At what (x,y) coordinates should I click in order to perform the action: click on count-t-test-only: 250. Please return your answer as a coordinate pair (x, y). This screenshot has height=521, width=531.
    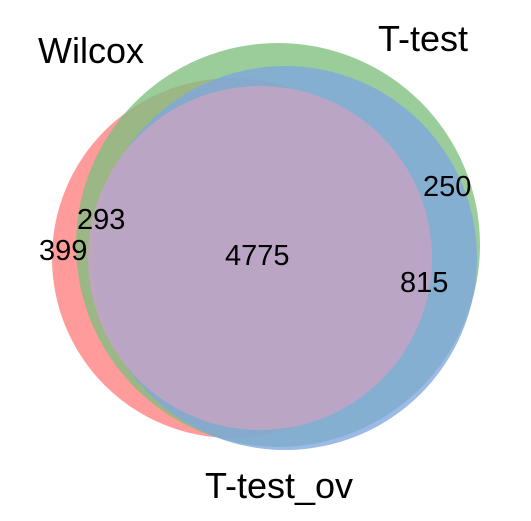
    Looking at the image, I should click on (447, 187).